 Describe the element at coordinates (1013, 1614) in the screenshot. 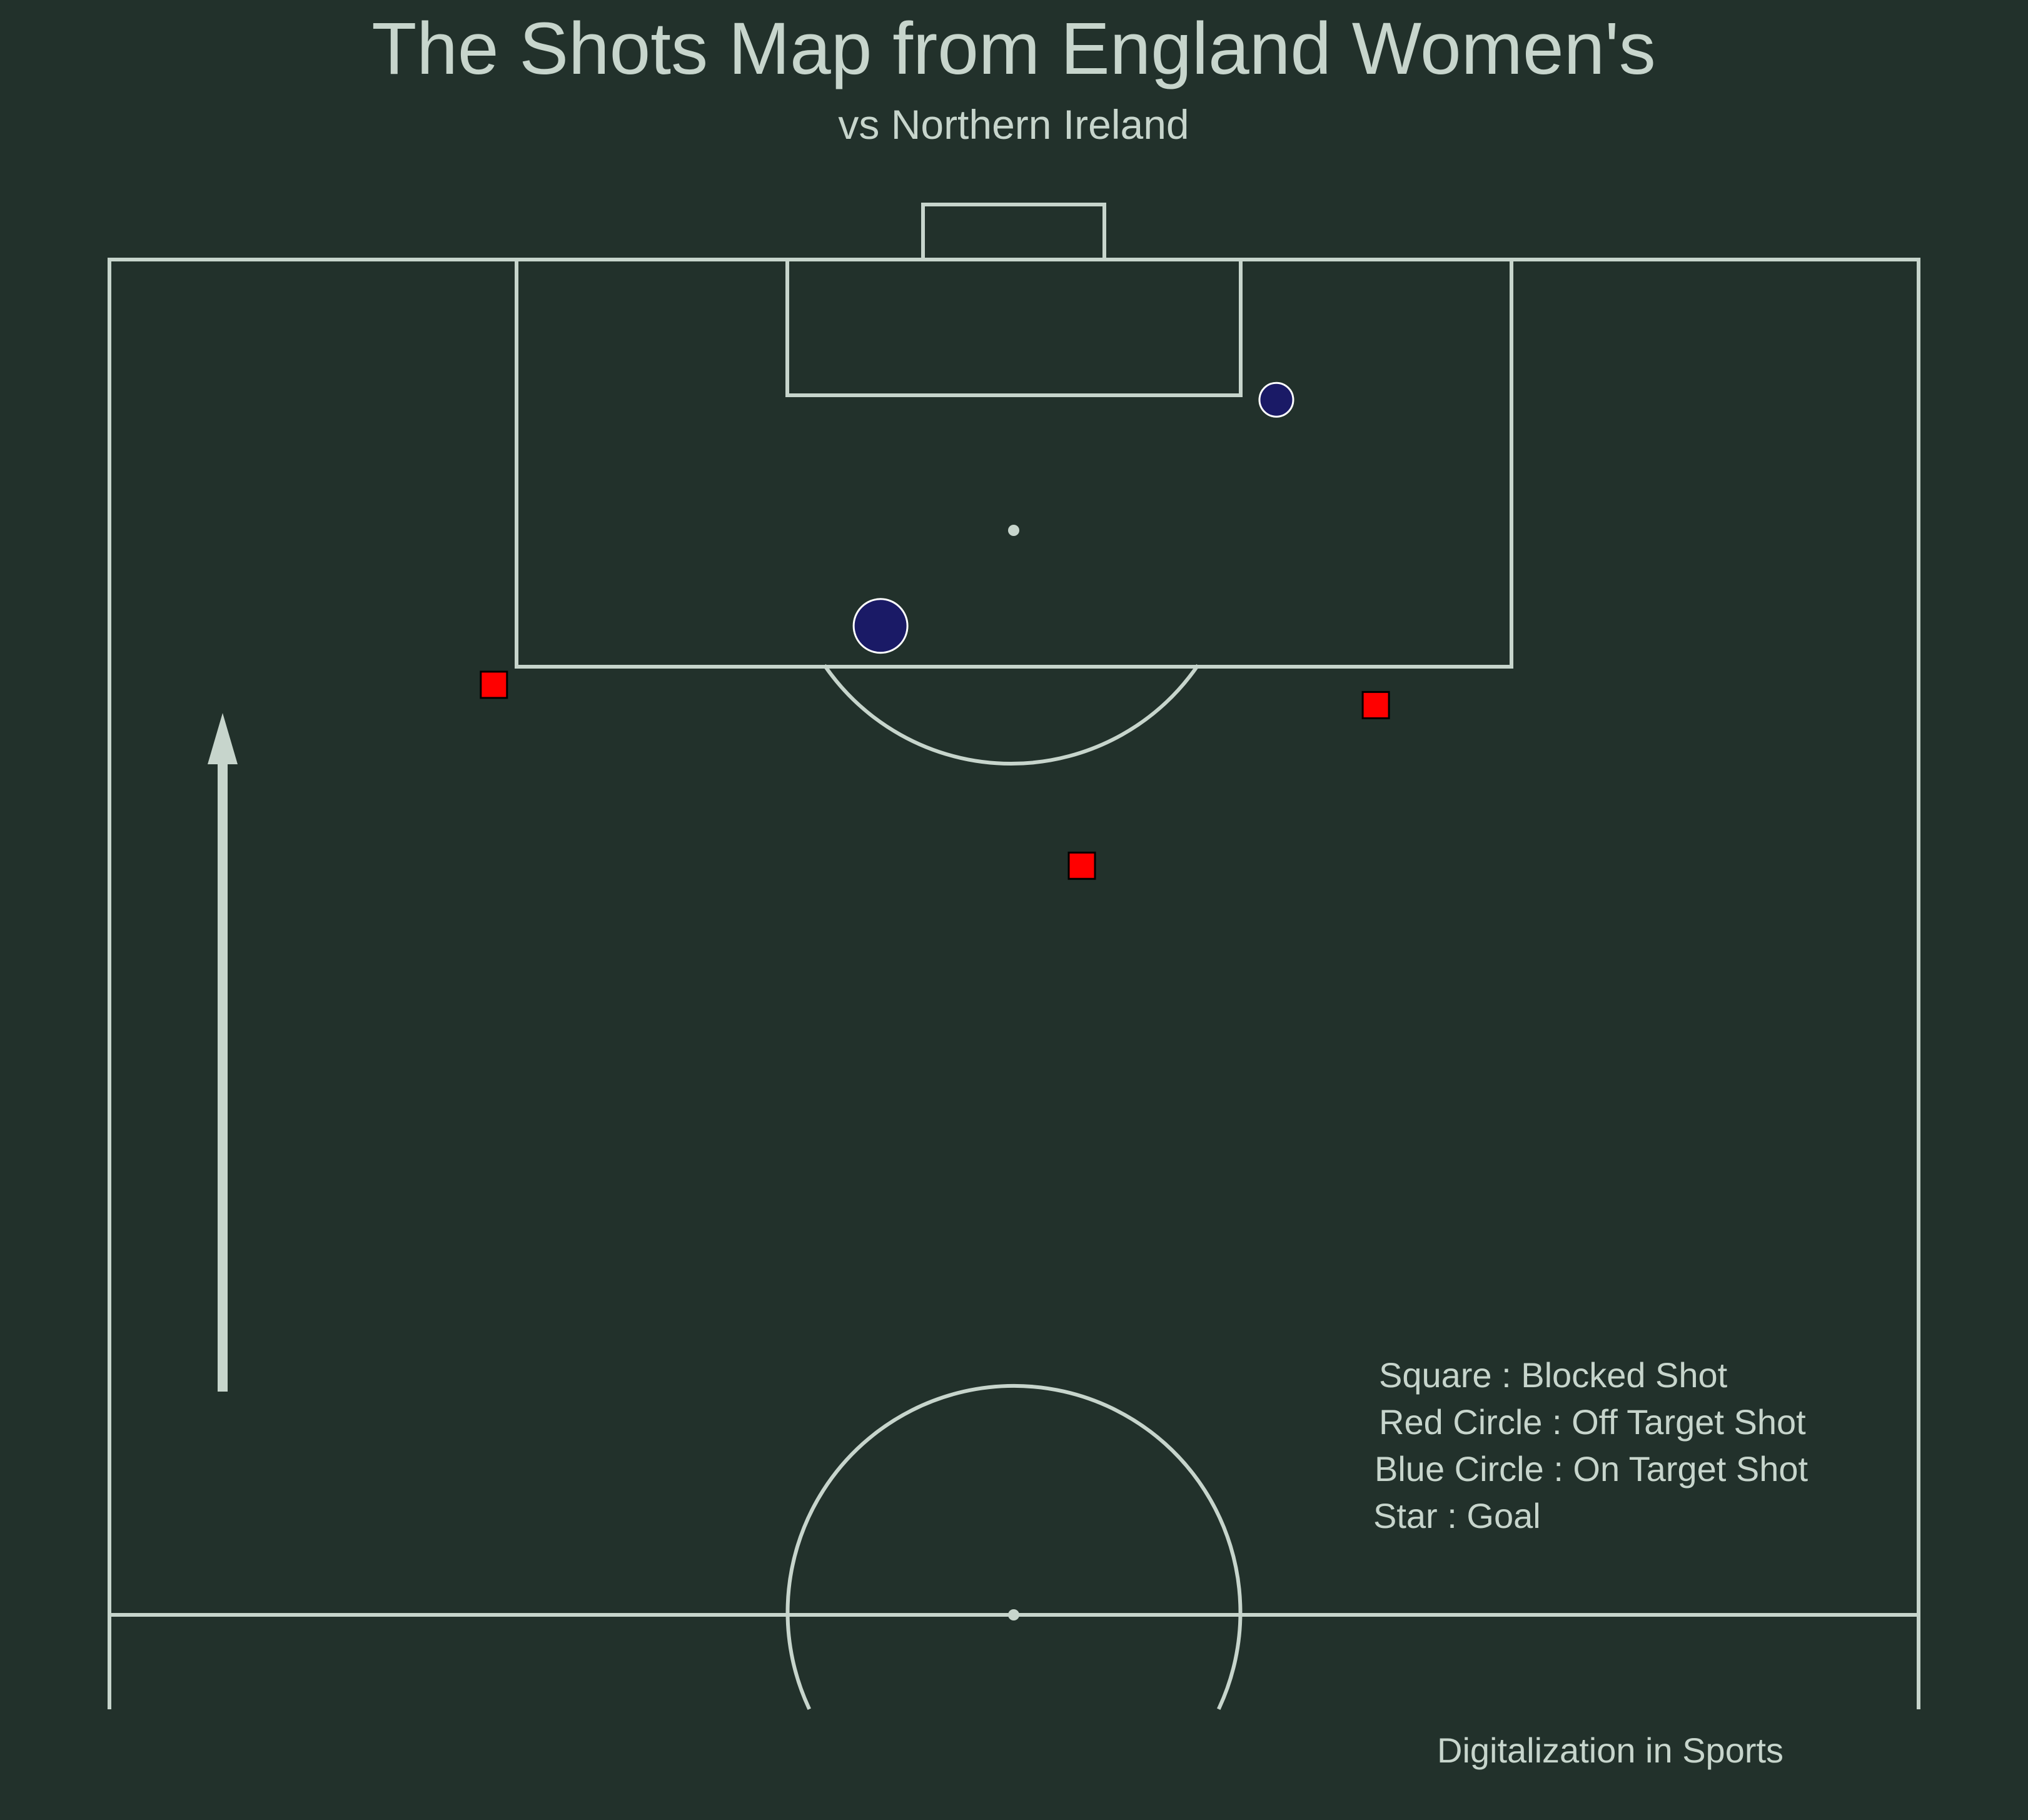

I see `center-spot` at that location.